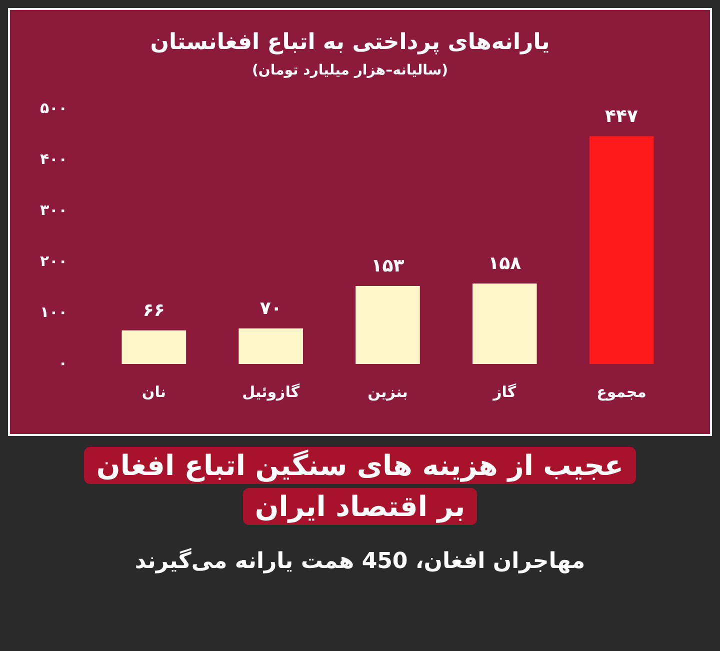  I want to click on y-tick-label: ۲۰۰, so click(54, 261).